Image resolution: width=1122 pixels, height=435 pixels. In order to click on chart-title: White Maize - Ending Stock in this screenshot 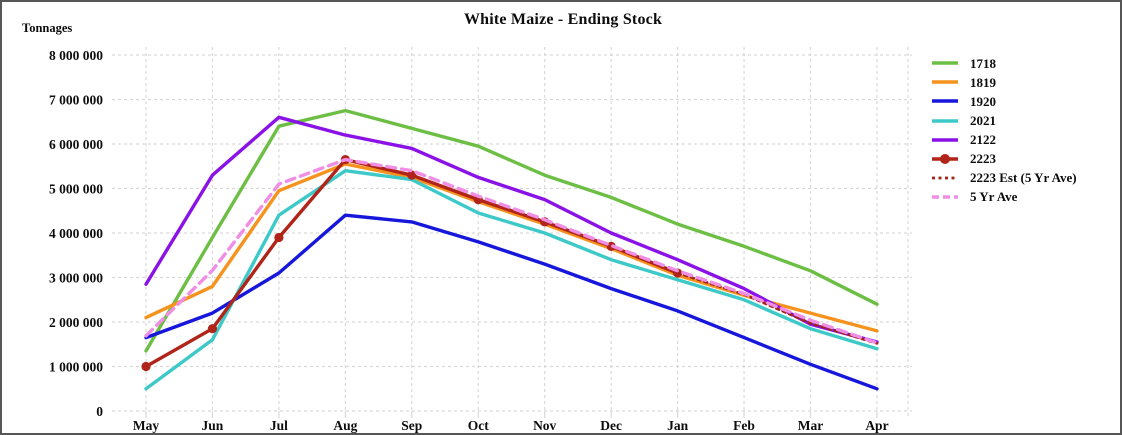, I will do `click(563, 19)`.